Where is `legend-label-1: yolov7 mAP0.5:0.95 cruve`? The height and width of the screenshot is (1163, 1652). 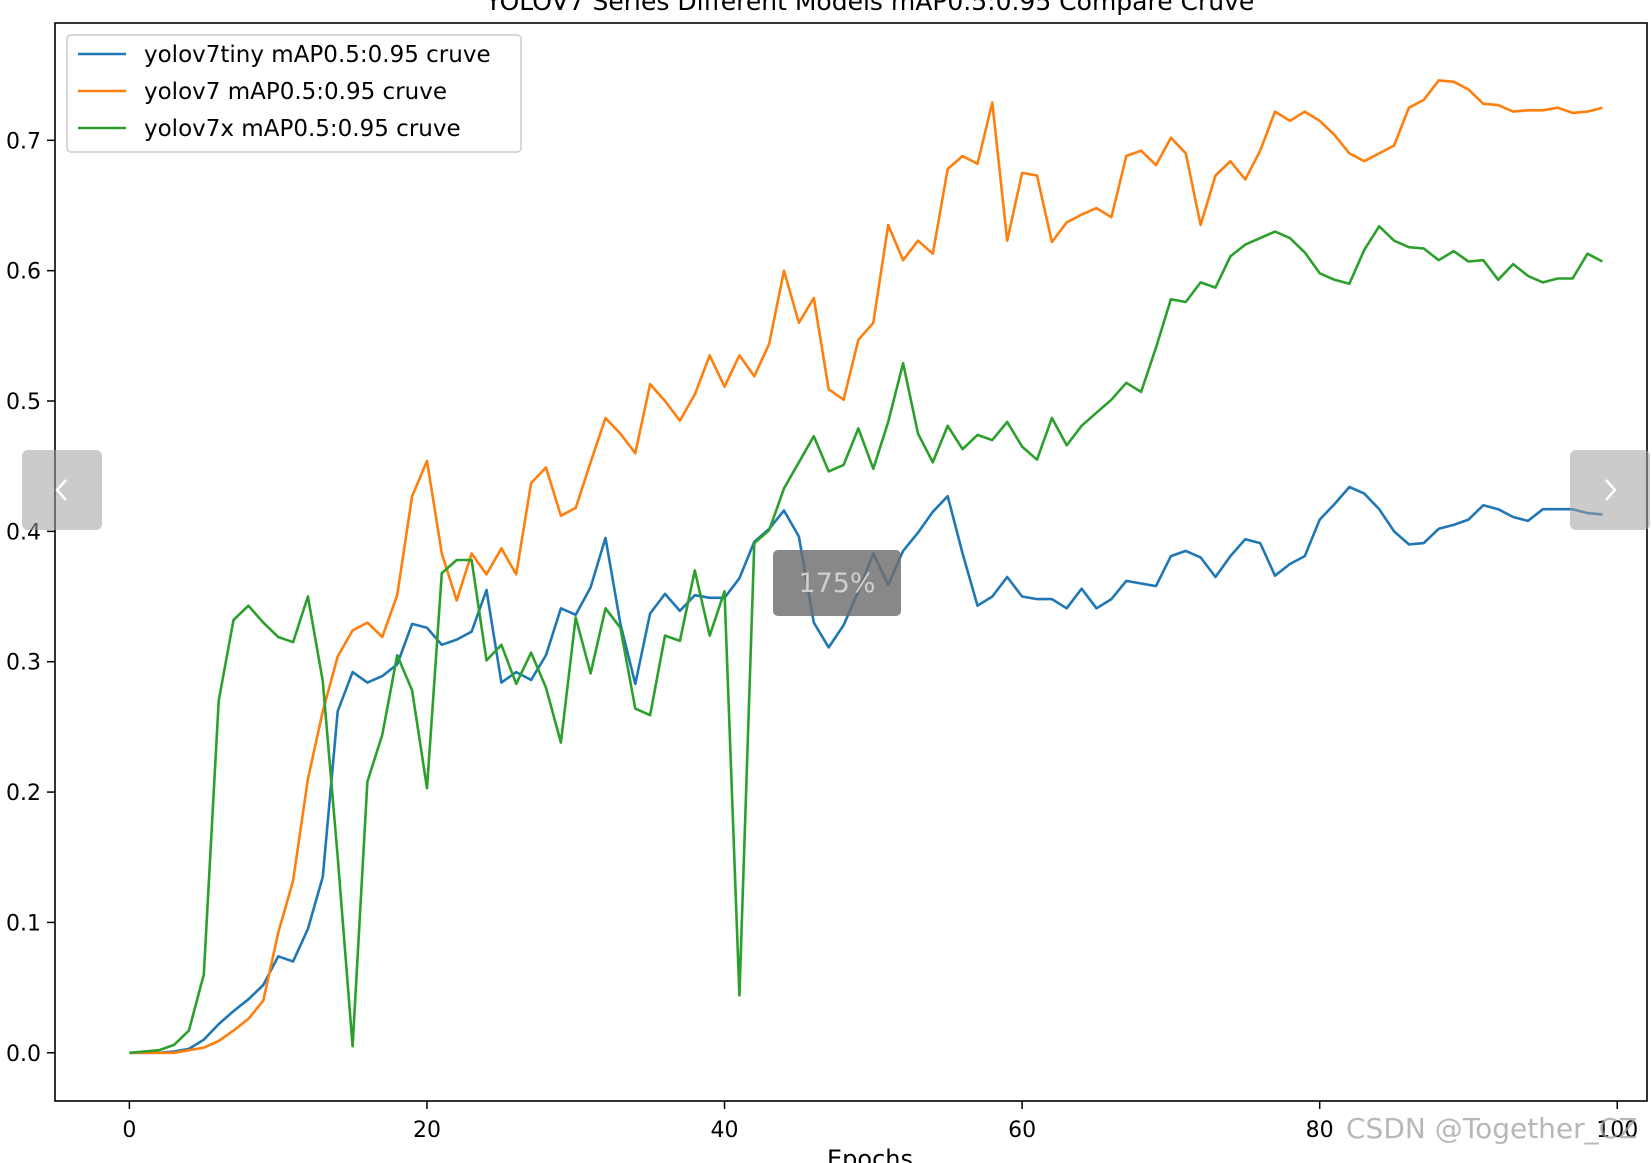
legend-label-1: yolov7 mAP0.5:0.95 cruve is located at coordinates (295, 92).